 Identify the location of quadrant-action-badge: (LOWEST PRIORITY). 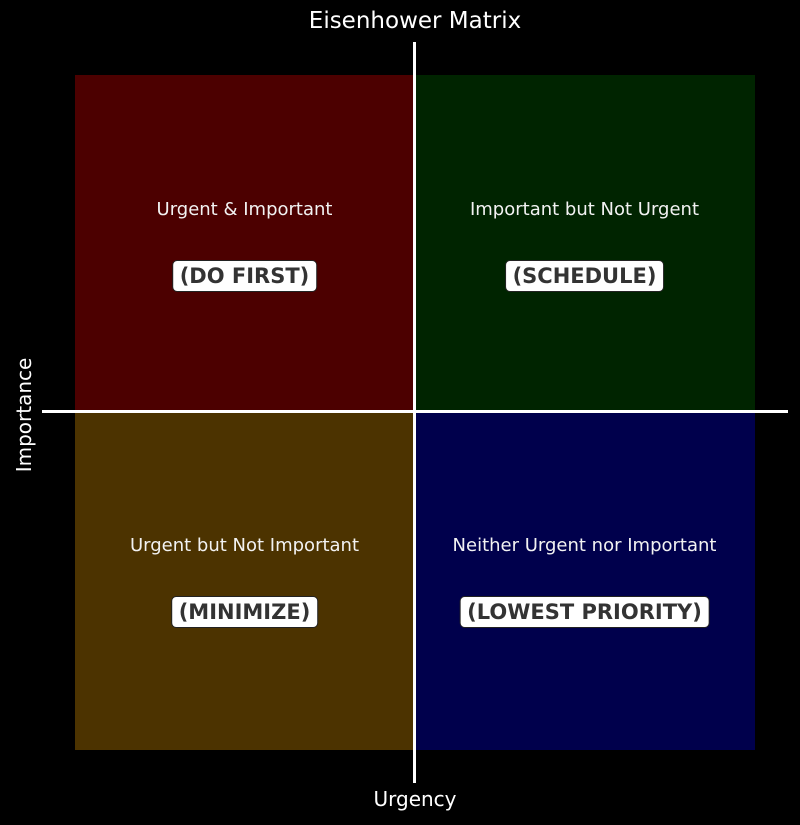
(584, 612).